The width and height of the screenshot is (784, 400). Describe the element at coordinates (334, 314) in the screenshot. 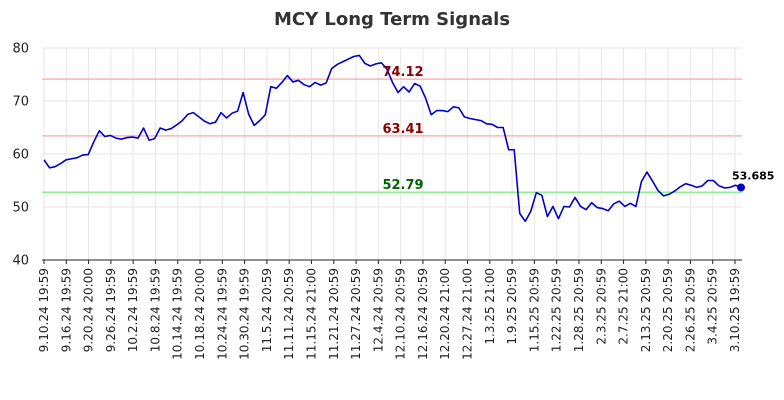

I see `x-tick-label: 11.21.24 20:59` at that location.